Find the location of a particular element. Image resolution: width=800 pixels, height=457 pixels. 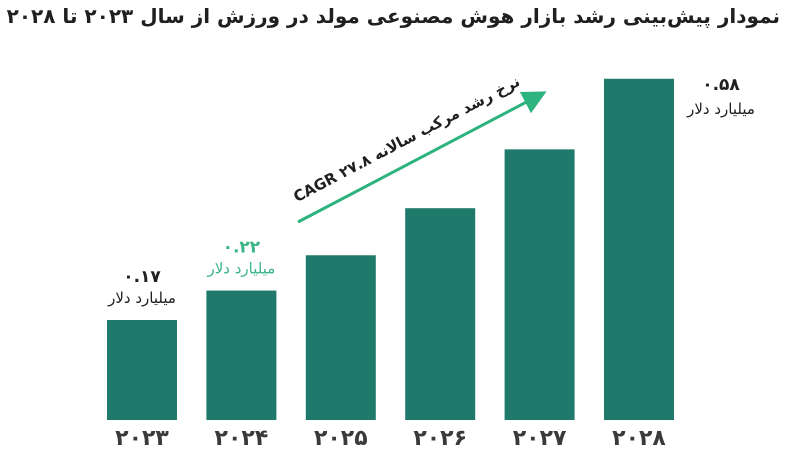

data-label-value: ۰.۵۸ is located at coordinates (721, 85).